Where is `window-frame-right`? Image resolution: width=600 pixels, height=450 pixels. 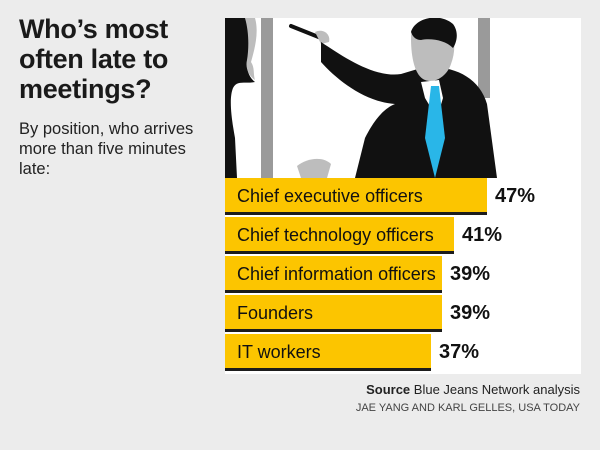
window-frame-right is located at coordinates (484, 58).